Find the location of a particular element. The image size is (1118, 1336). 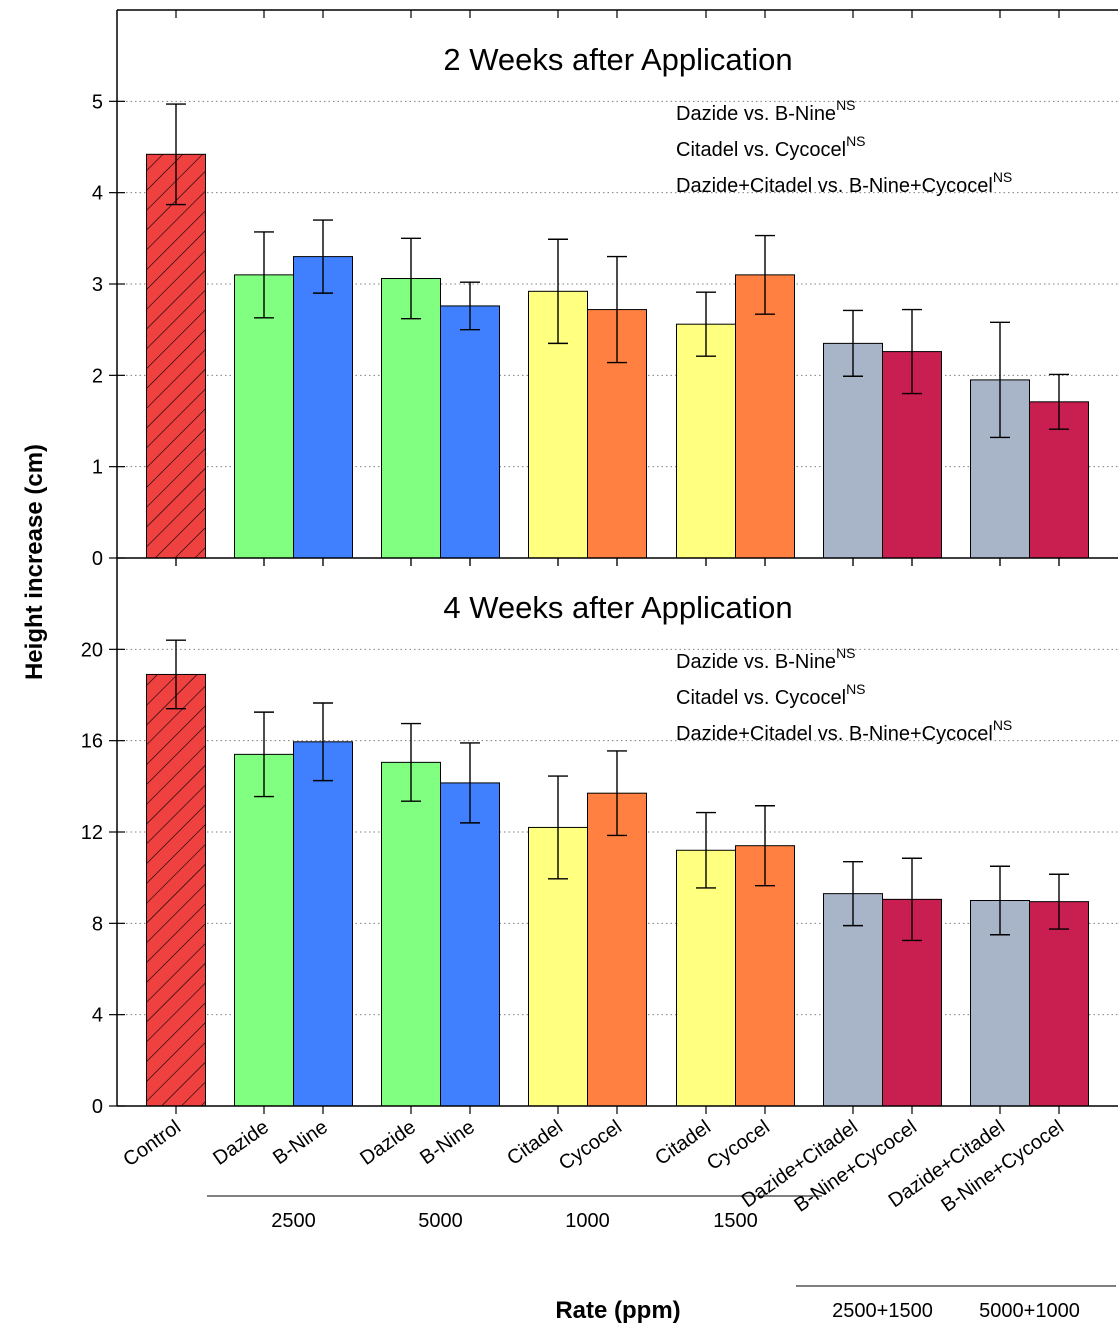

rate-group-label: 2500+1500 is located at coordinates (882, 1311).